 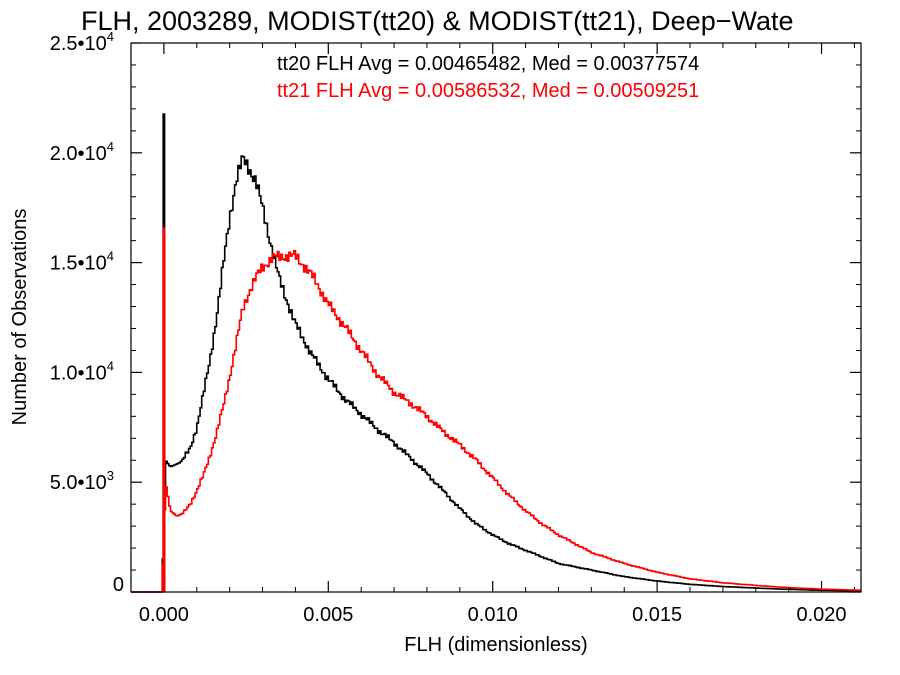 I want to click on x-tick-label-1: 0.005, so click(x=328, y=615).